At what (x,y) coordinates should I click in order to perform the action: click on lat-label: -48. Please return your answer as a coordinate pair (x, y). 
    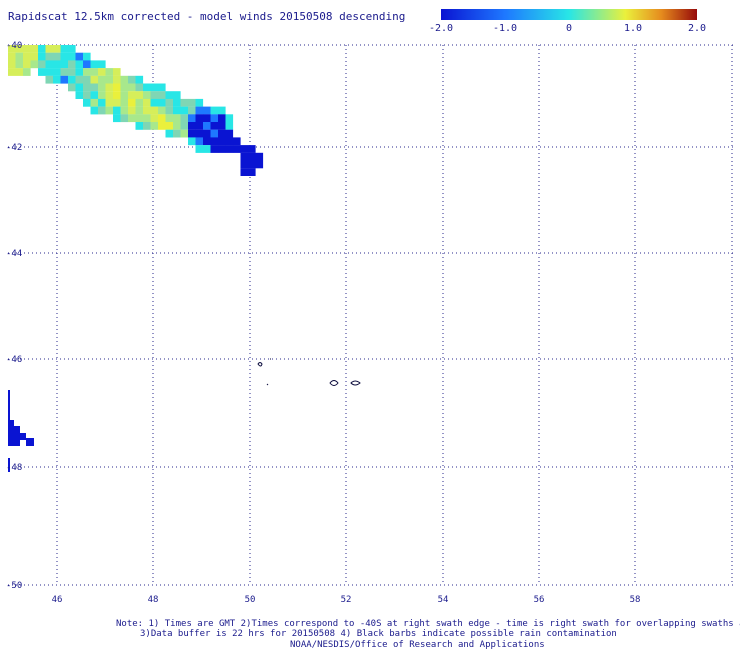
    Looking at the image, I should click on (14, 468).